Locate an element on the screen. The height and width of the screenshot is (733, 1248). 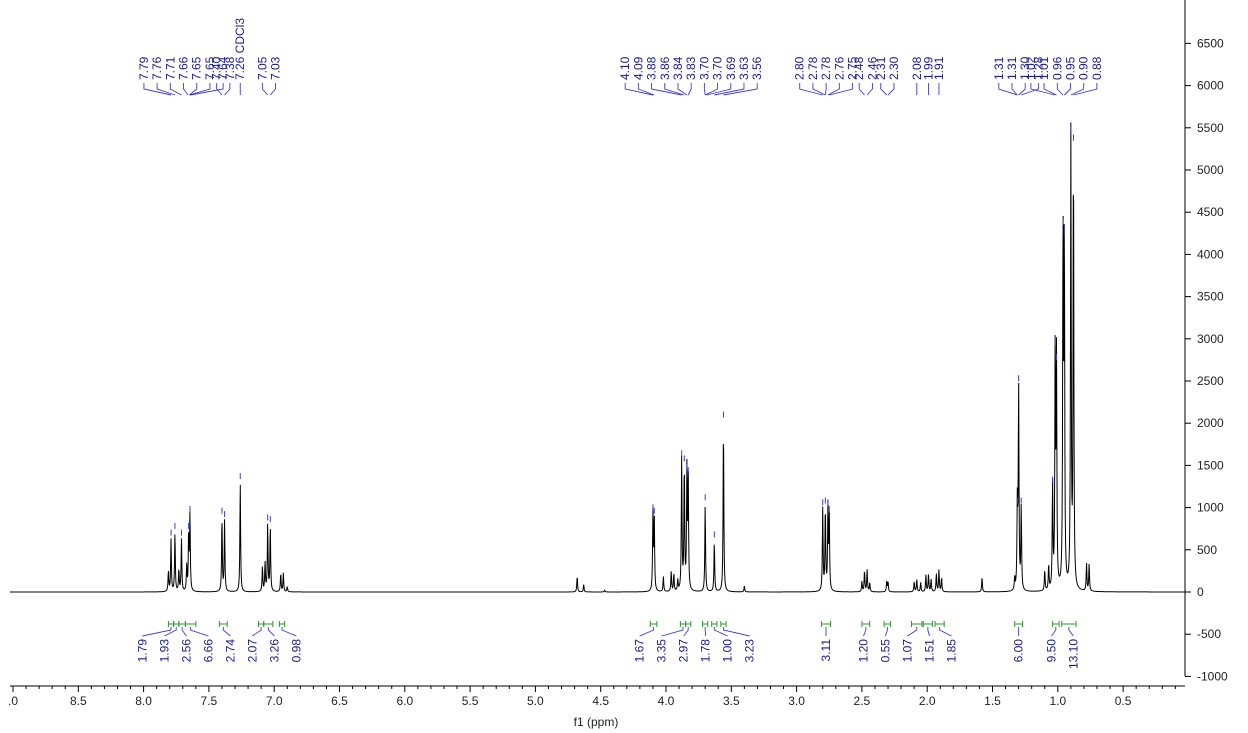
peak-label: 7.03 is located at coordinates (276, 68).